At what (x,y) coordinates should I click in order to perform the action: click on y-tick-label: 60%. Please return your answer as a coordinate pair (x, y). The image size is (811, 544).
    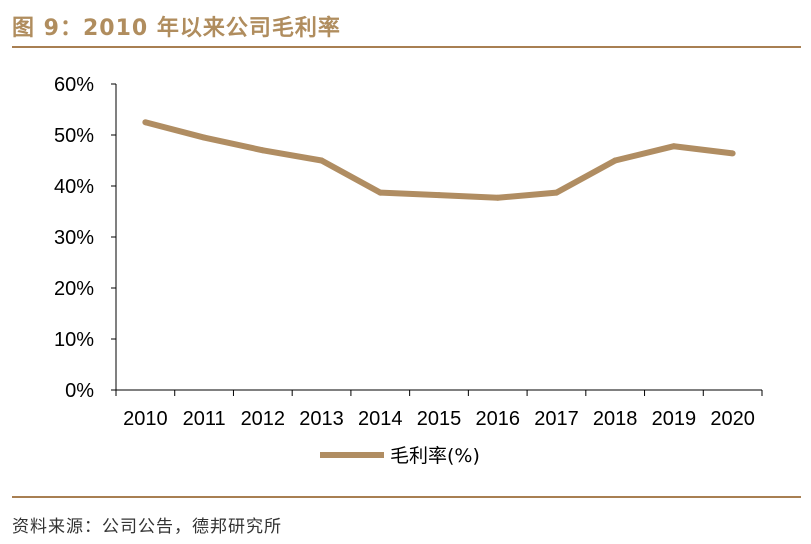
    Looking at the image, I should click on (74, 85).